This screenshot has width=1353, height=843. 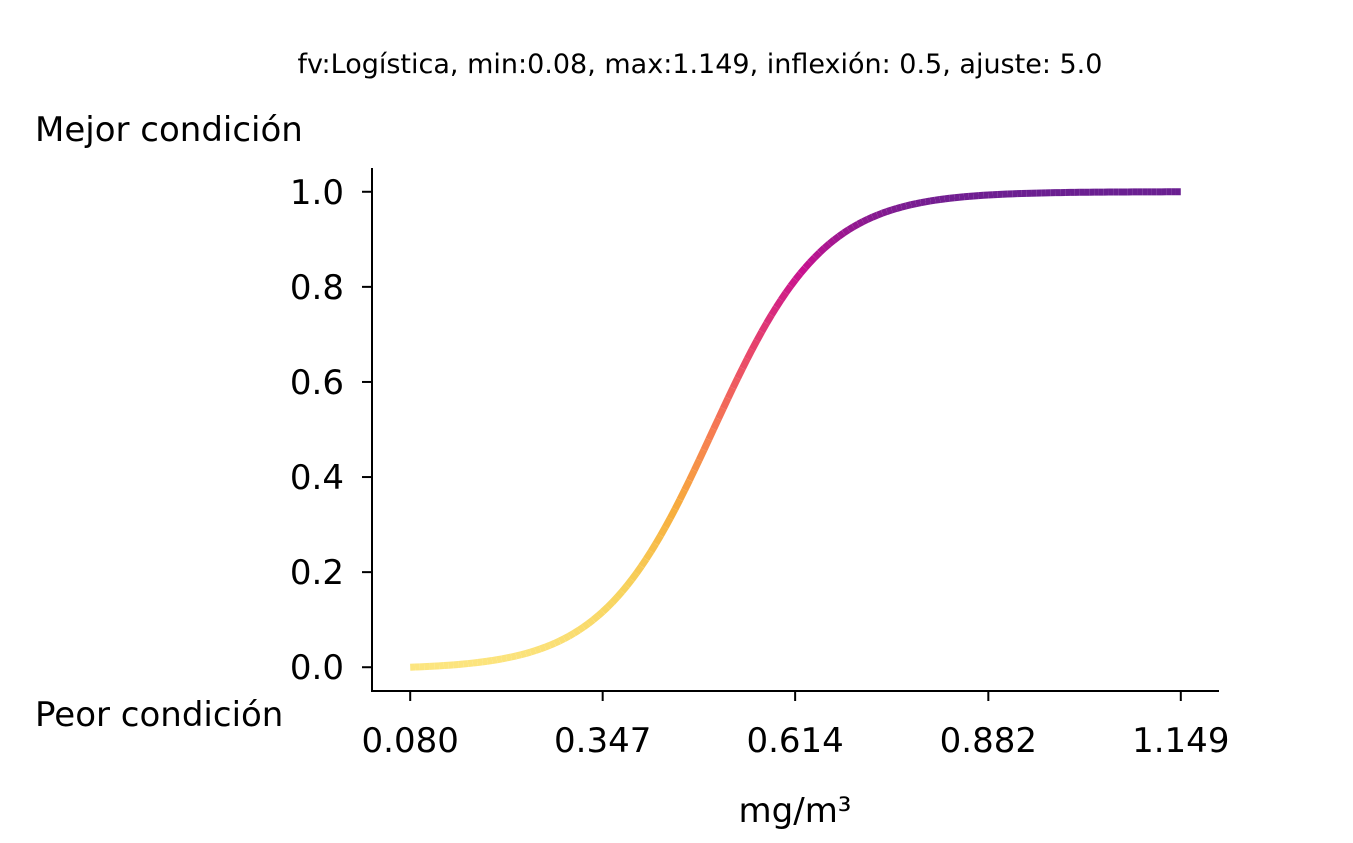 I want to click on y-label-best: Mejor condición, so click(x=169, y=130).